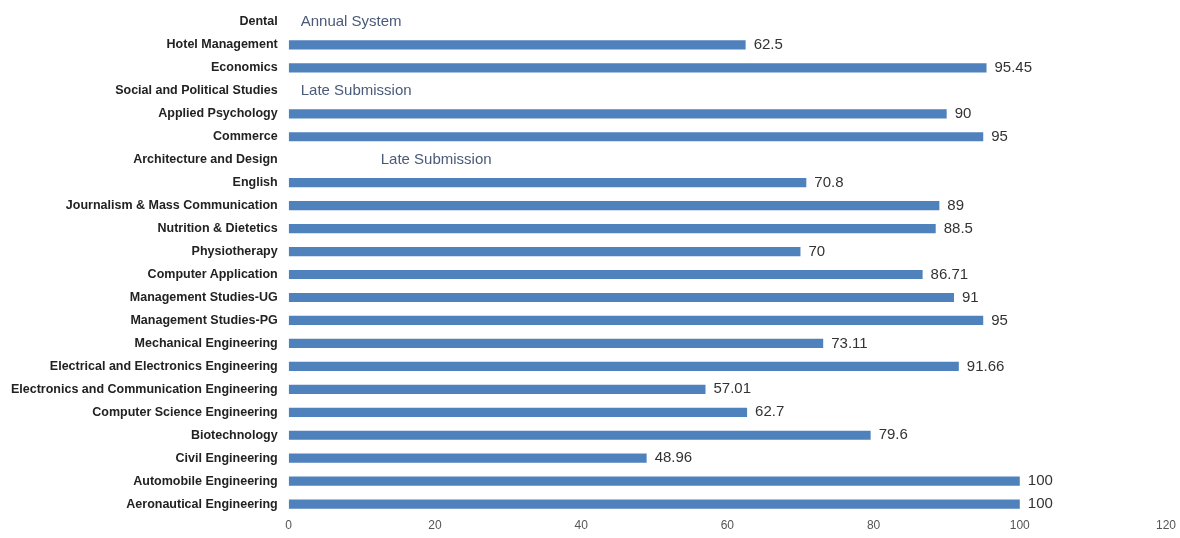 This screenshot has height=538, width=1180. Describe the element at coordinates (218, 113) in the screenshot. I see `y-tick-label: Applied Psychology` at that location.